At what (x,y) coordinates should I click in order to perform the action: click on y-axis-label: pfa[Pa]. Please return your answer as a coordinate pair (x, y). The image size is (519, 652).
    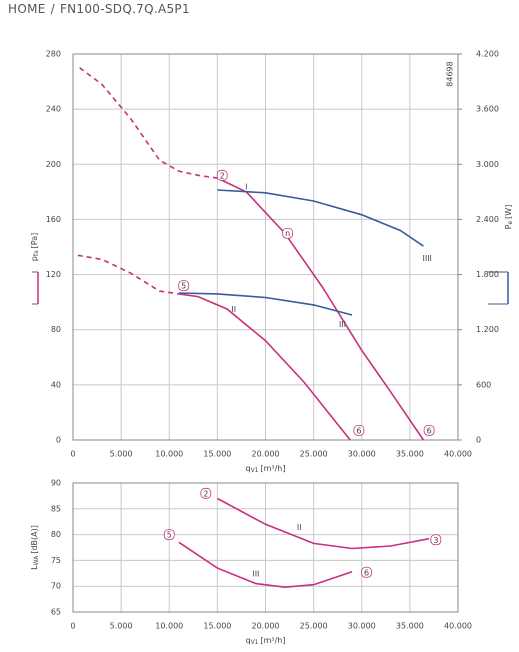
    Looking at the image, I should click on (35, 247).